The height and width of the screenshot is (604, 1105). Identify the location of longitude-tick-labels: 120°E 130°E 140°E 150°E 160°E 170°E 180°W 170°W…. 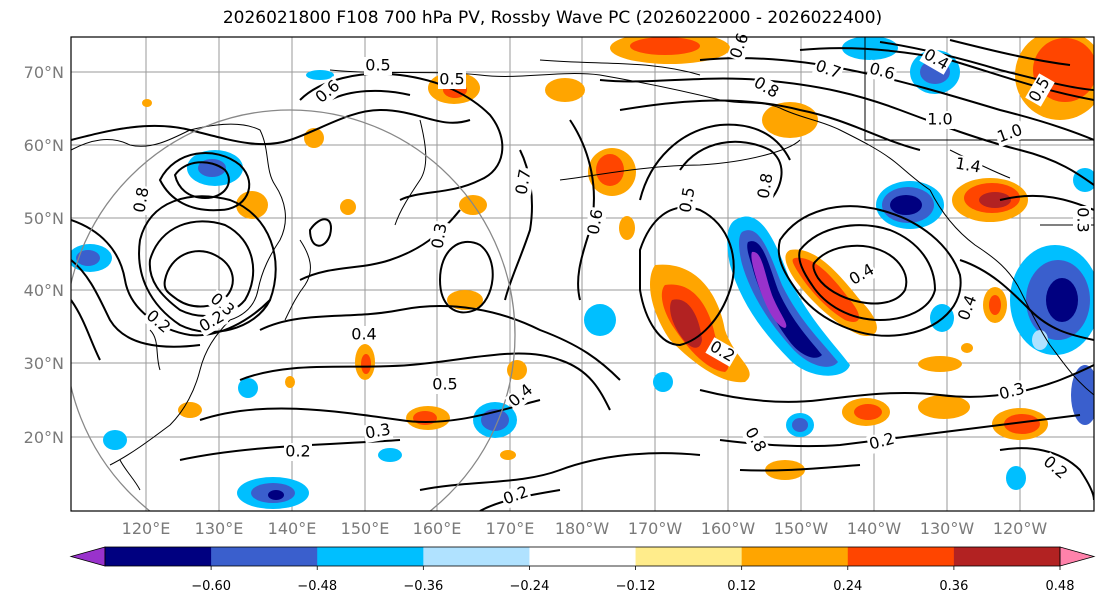
(585, 528).